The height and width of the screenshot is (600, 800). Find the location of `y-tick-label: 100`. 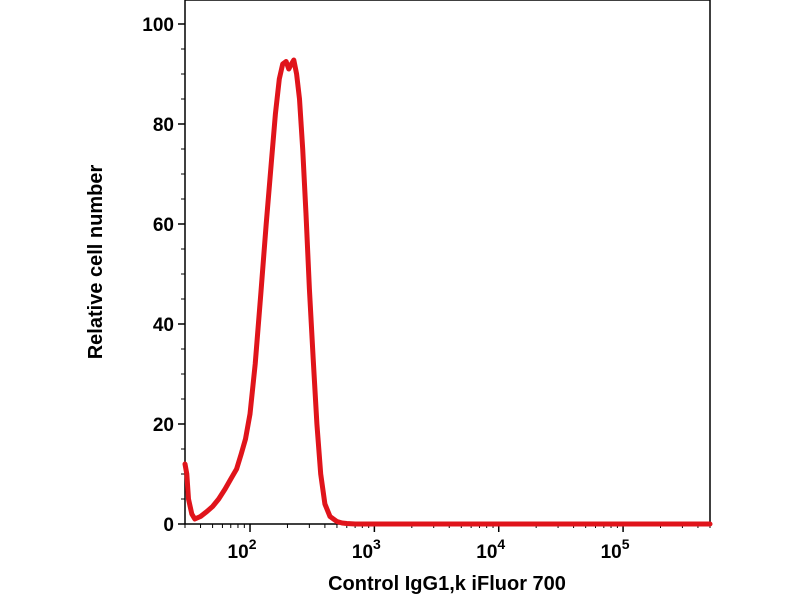

y-tick-label: 100 is located at coordinates (158, 25).